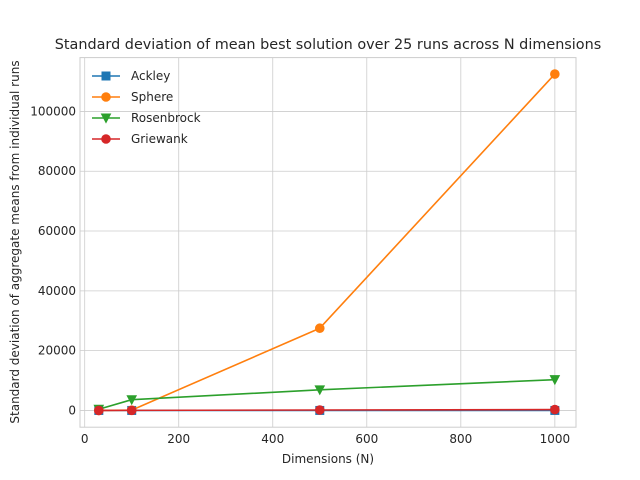 The width and height of the screenshot is (640, 480). Describe the element at coordinates (460, 439) in the screenshot. I see `x-tick-label: 800` at that location.